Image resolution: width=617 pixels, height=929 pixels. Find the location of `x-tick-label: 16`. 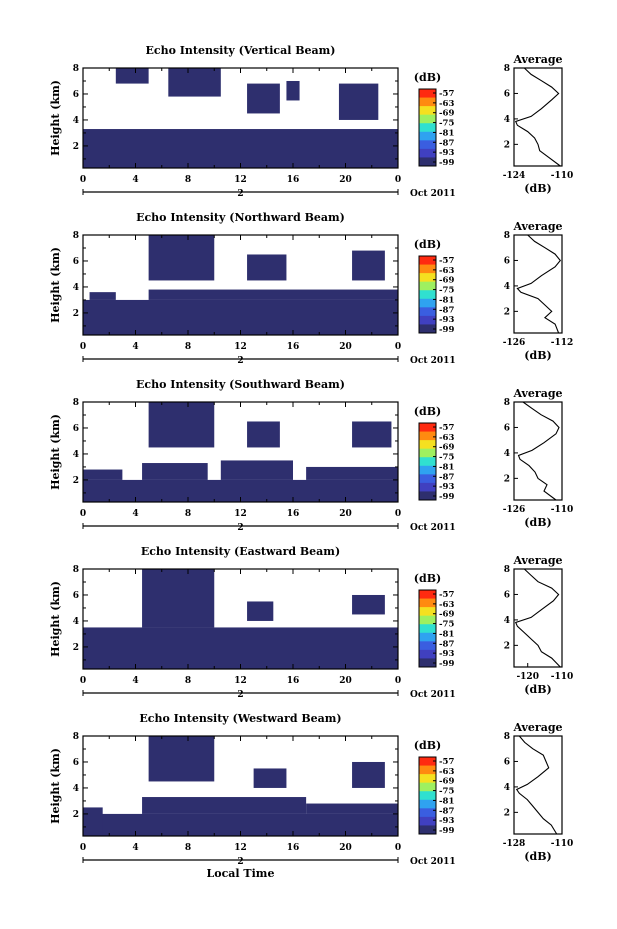

x-tick-label: 16 is located at coordinates (293, 180).